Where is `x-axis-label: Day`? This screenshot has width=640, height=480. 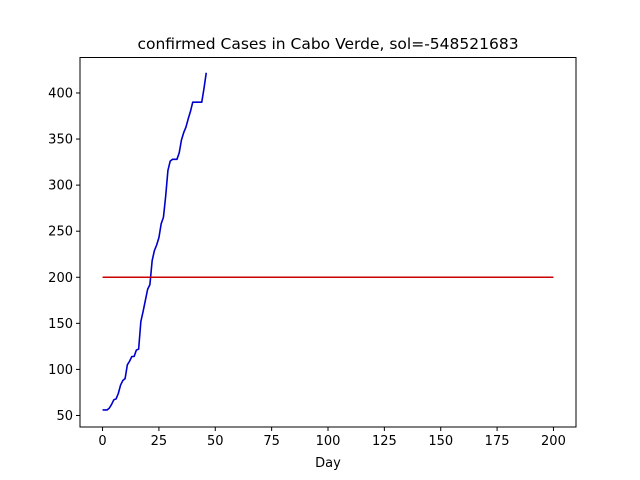 x-axis-label: Day is located at coordinates (328, 463).